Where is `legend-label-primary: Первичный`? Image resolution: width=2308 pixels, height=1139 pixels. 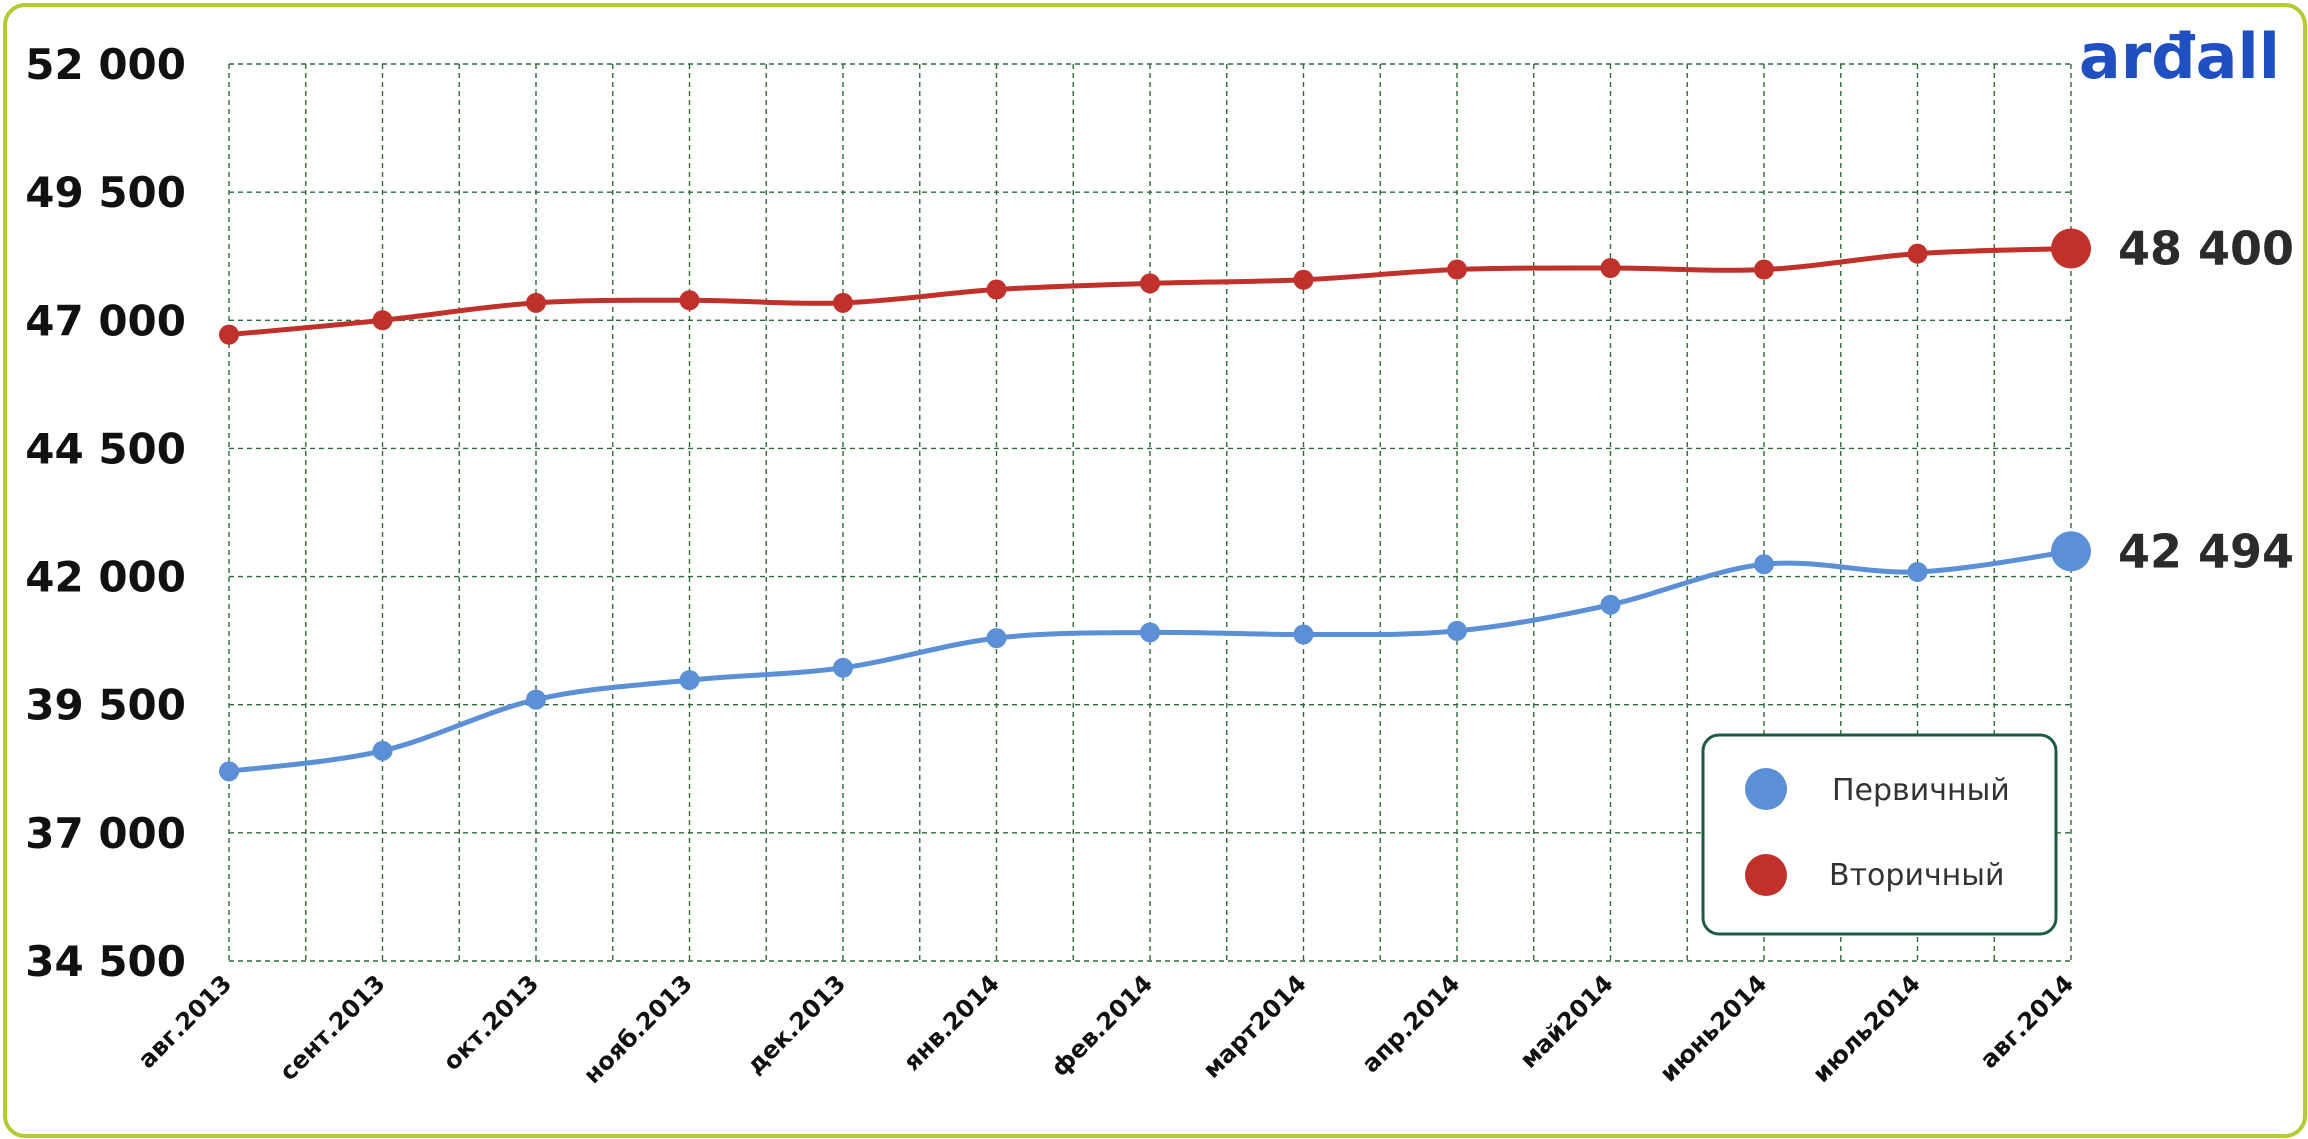
legend-label-primary: Первичный is located at coordinates (1921, 790).